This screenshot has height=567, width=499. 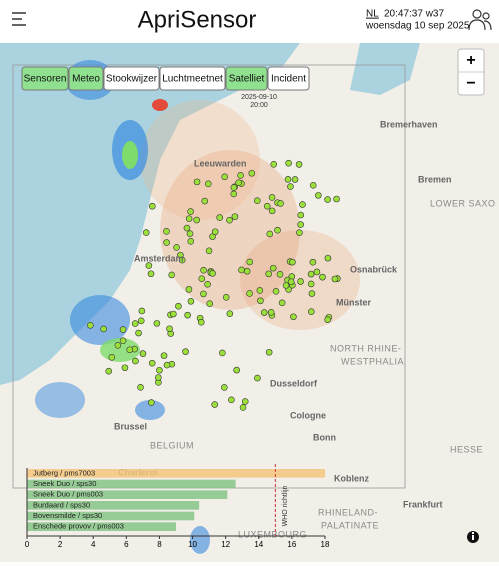 I want to click on layer-button-label: Stookwijzer, so click(x=132, y=79).